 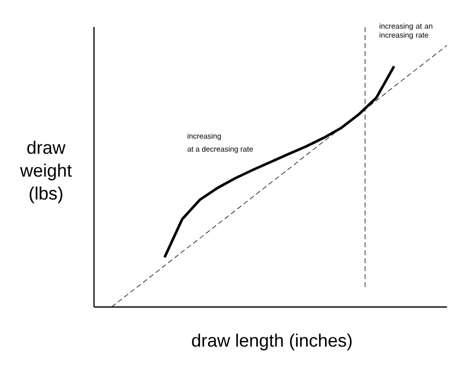 I want to click on y-axis-title: draw weight (lbs), so click(x=46, y=172).